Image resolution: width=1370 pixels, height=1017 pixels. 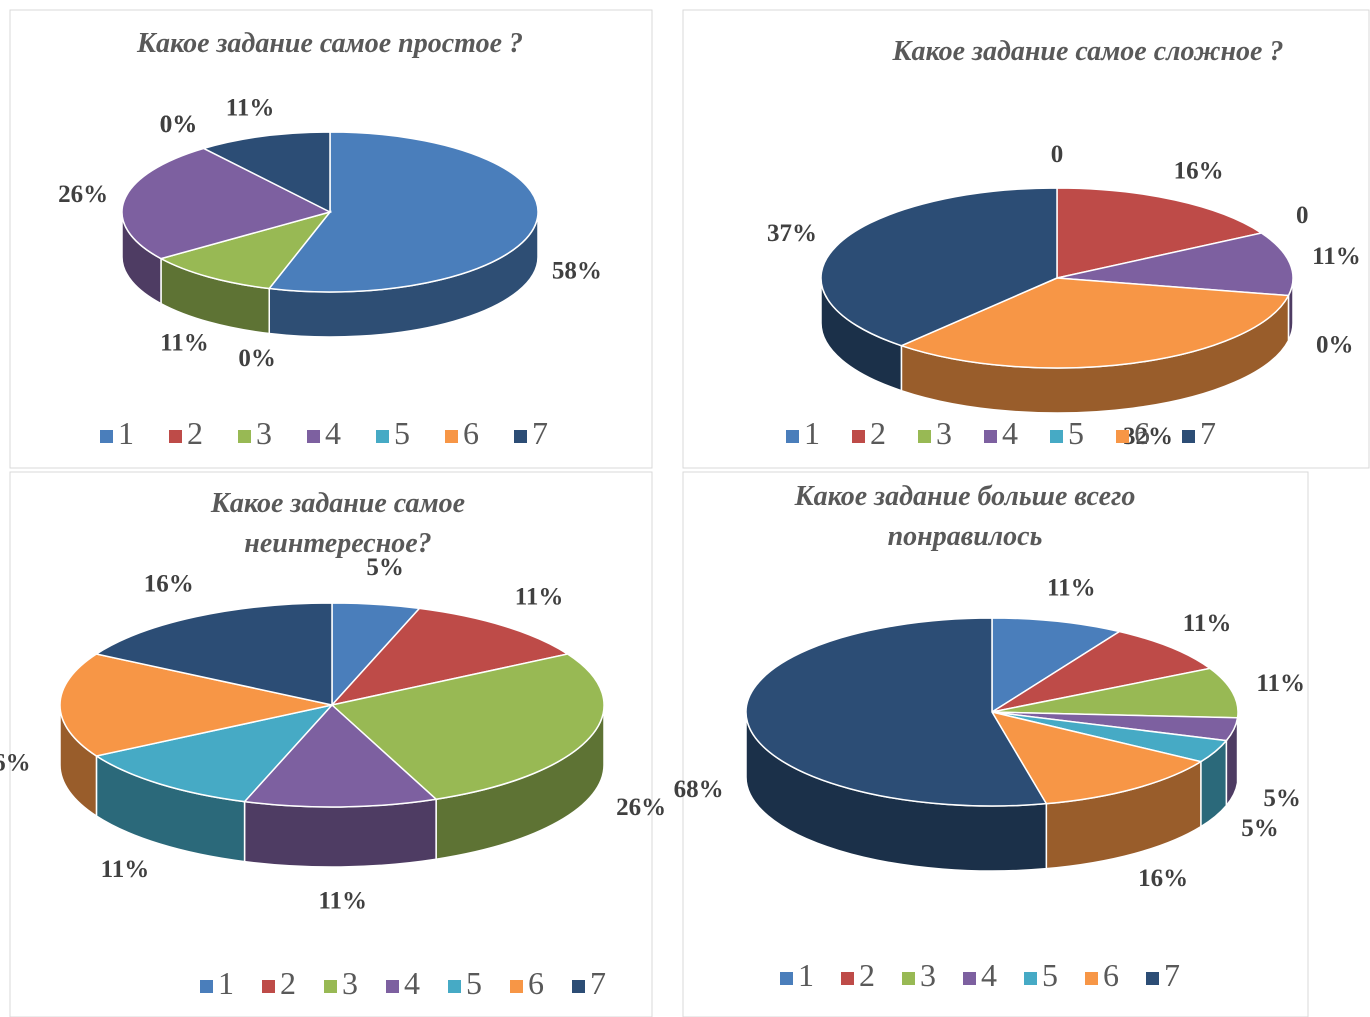 What do you see at coordinates (337, 503) in the screenshot?
I see `chart-title: Какое задание самое` at bounding box center [337, 503].